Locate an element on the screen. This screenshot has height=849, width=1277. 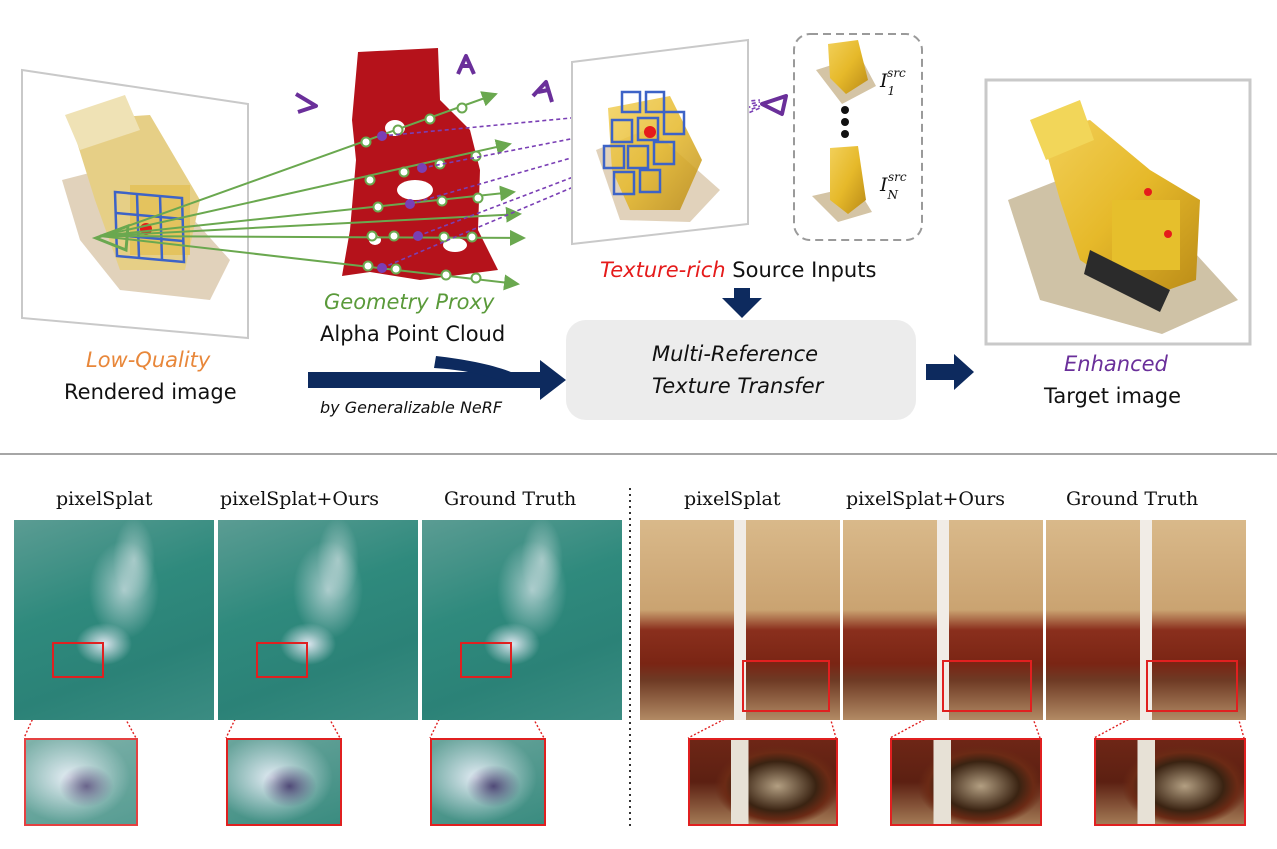
texture-rich-caption: Texture-rich Source Inputs is located at coordinates (738, 270).